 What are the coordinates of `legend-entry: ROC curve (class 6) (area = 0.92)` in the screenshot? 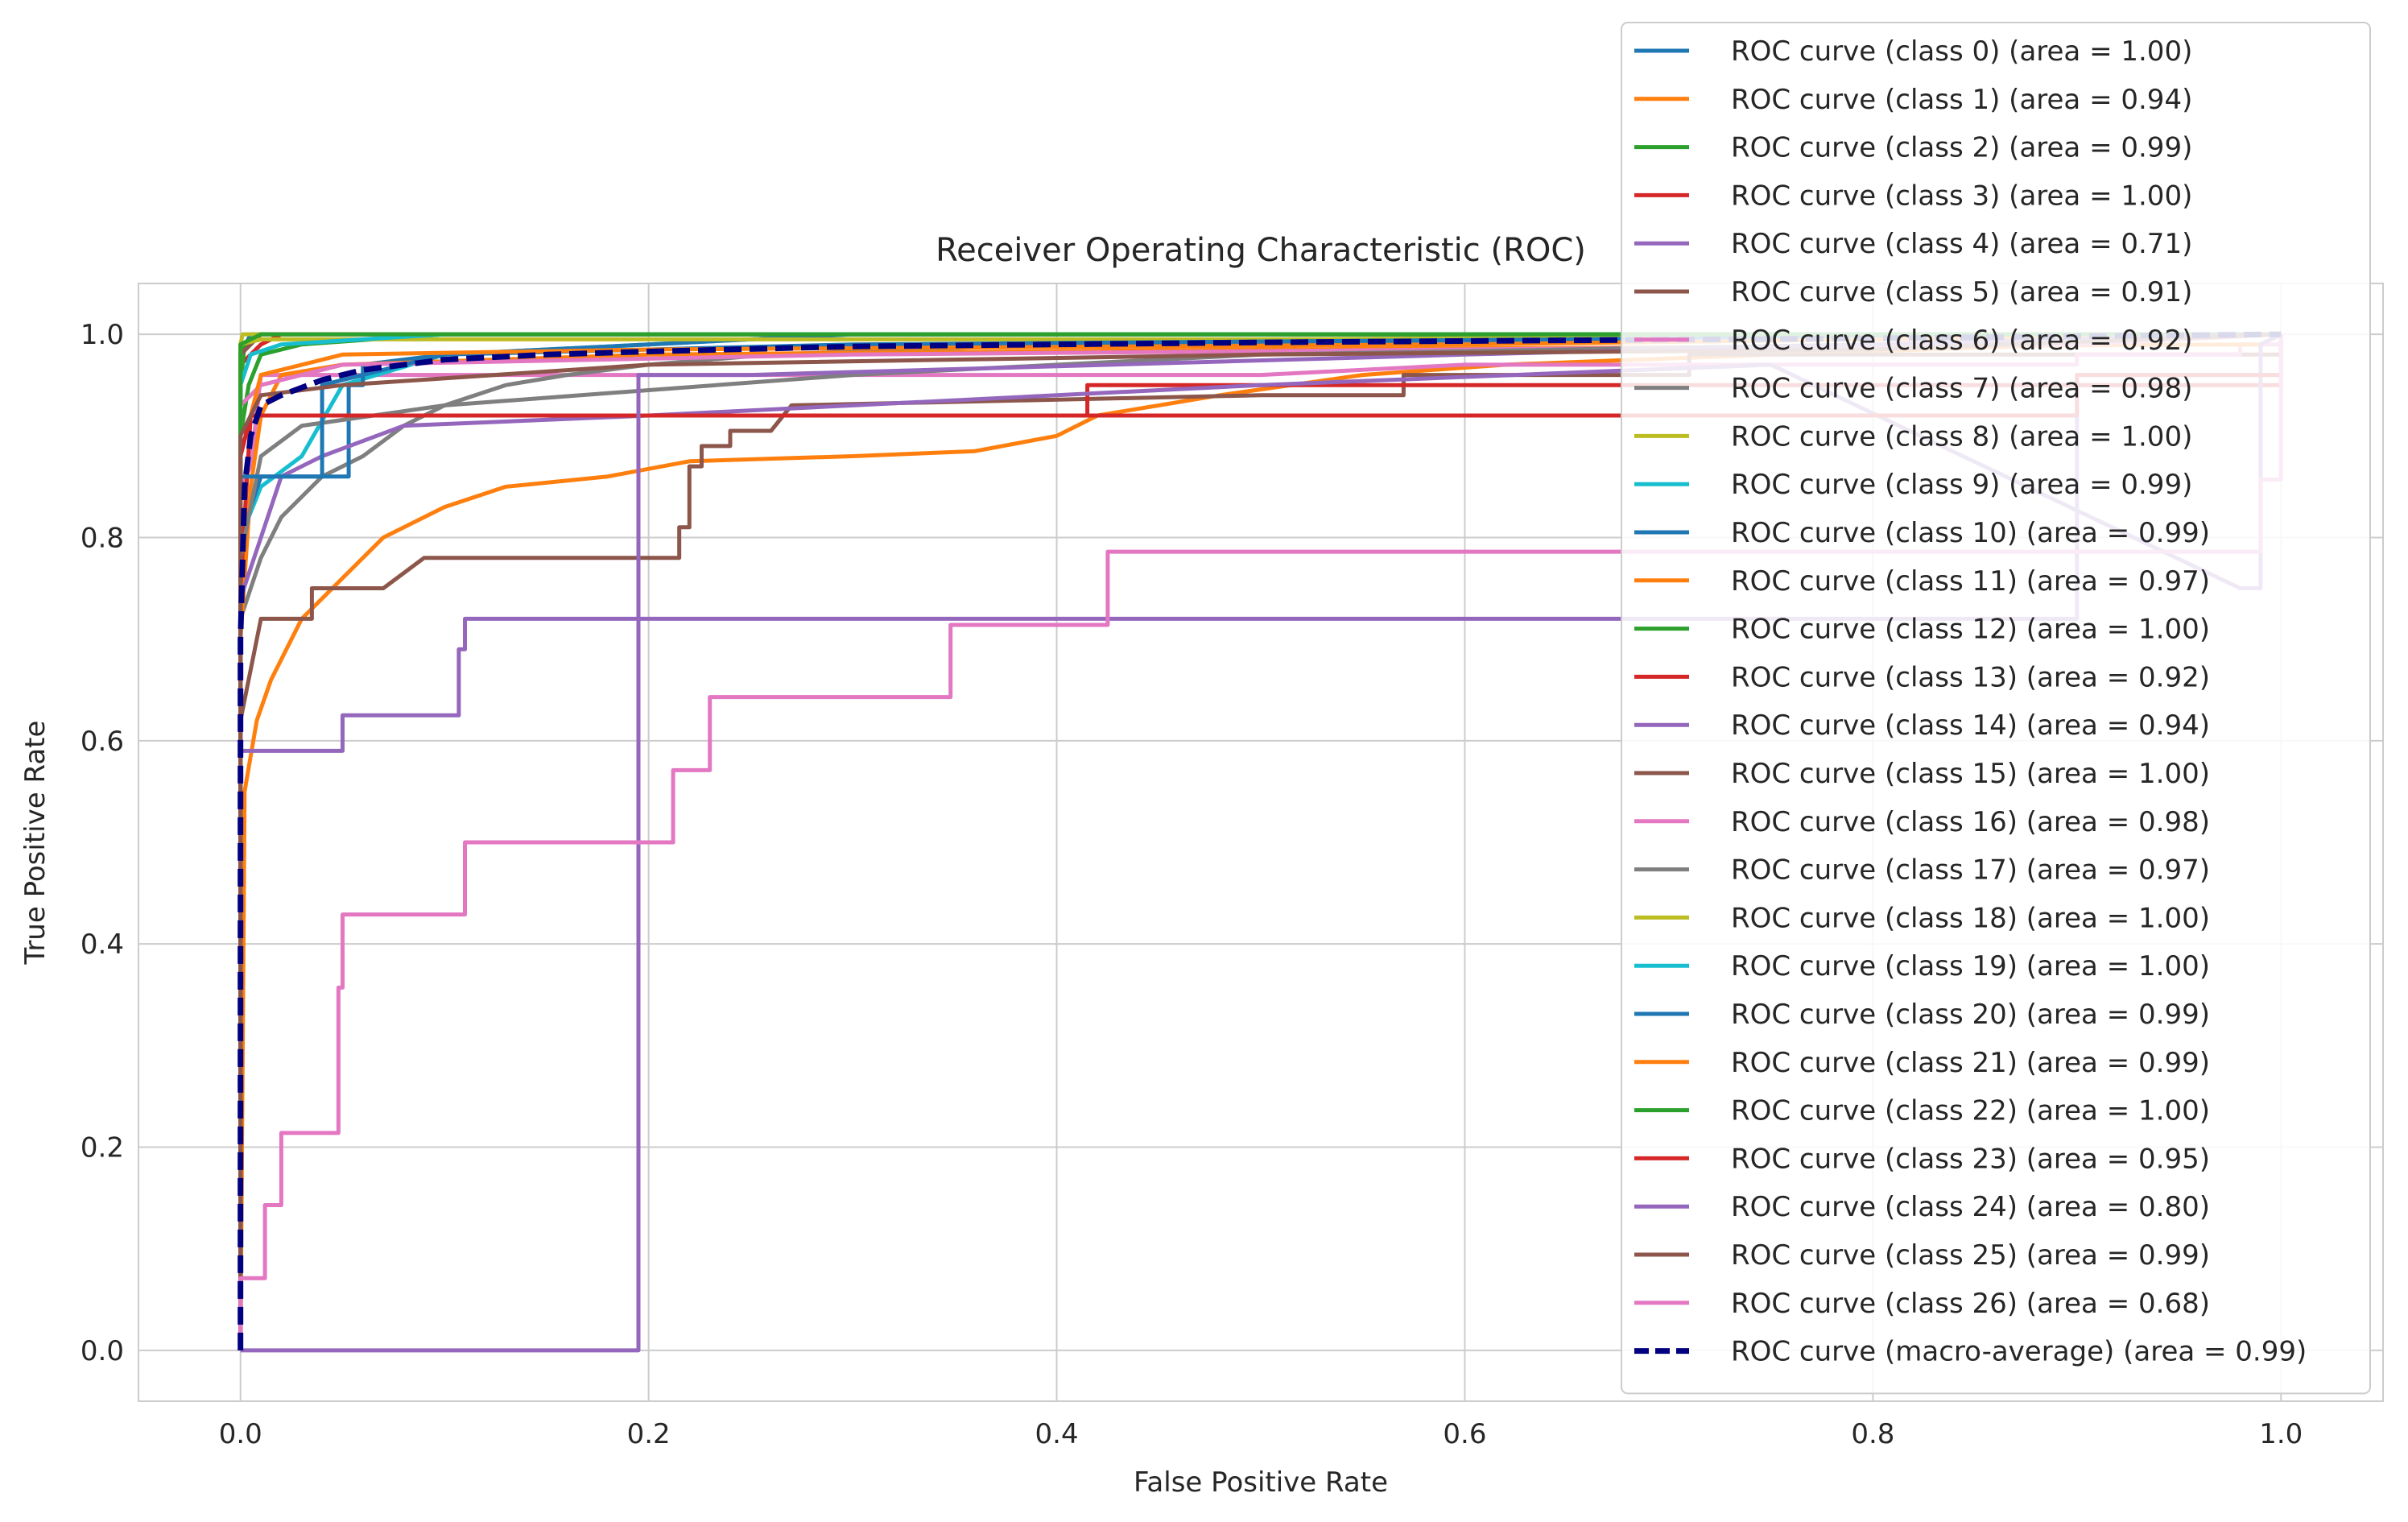 It's located at (1961, 341).